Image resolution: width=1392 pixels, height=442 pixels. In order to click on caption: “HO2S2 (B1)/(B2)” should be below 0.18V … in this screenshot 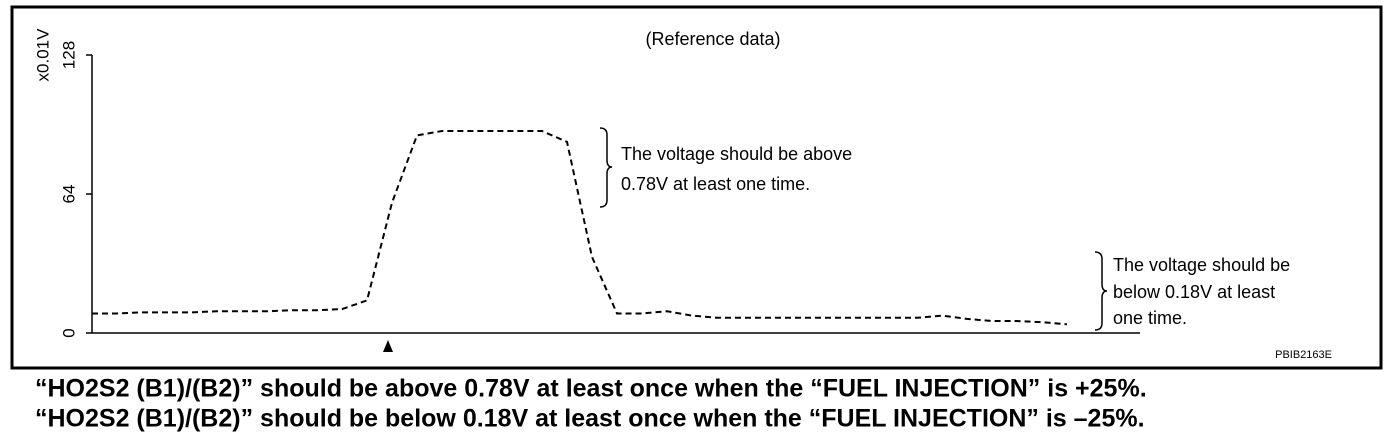, I will do `click(590, 419)`.